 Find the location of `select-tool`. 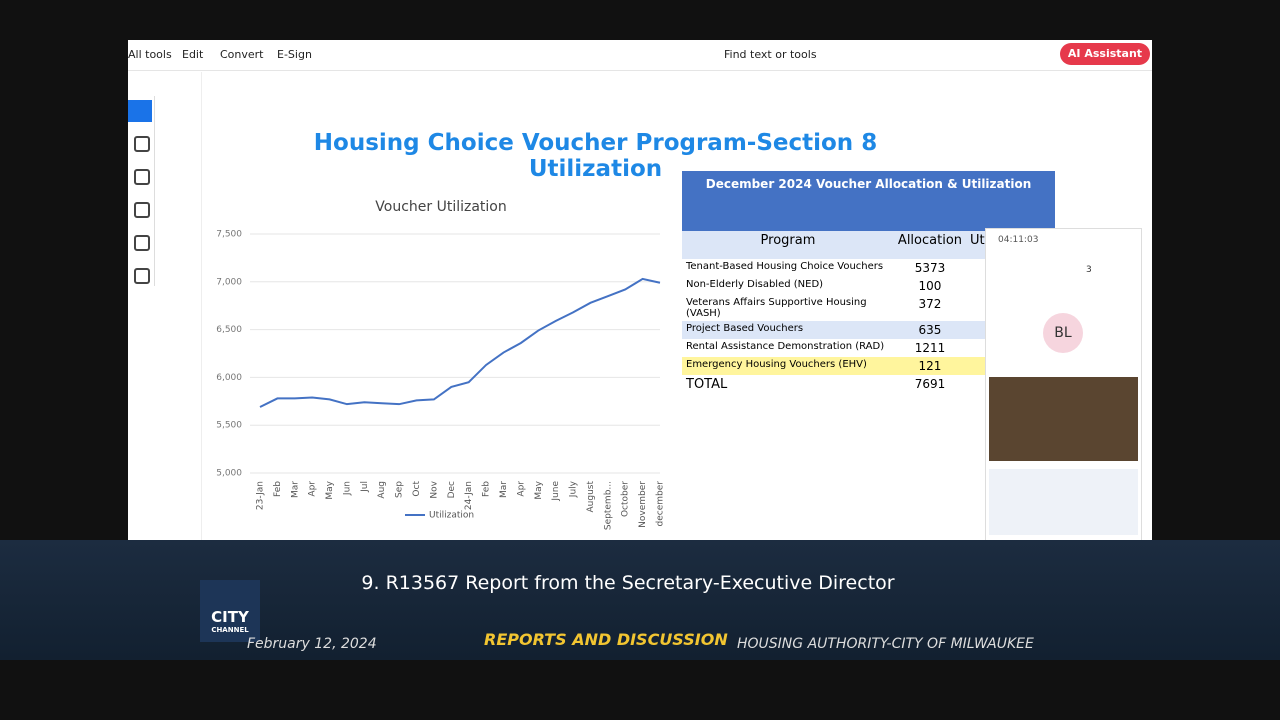

select-tool is located at coordinates (140, 111).